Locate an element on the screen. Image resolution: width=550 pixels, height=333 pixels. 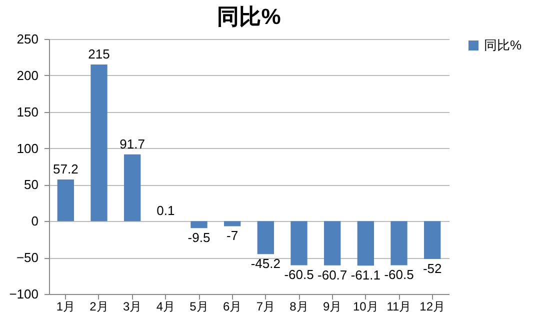
x-tick-label: 11月 is located at coordinates (399, 307).